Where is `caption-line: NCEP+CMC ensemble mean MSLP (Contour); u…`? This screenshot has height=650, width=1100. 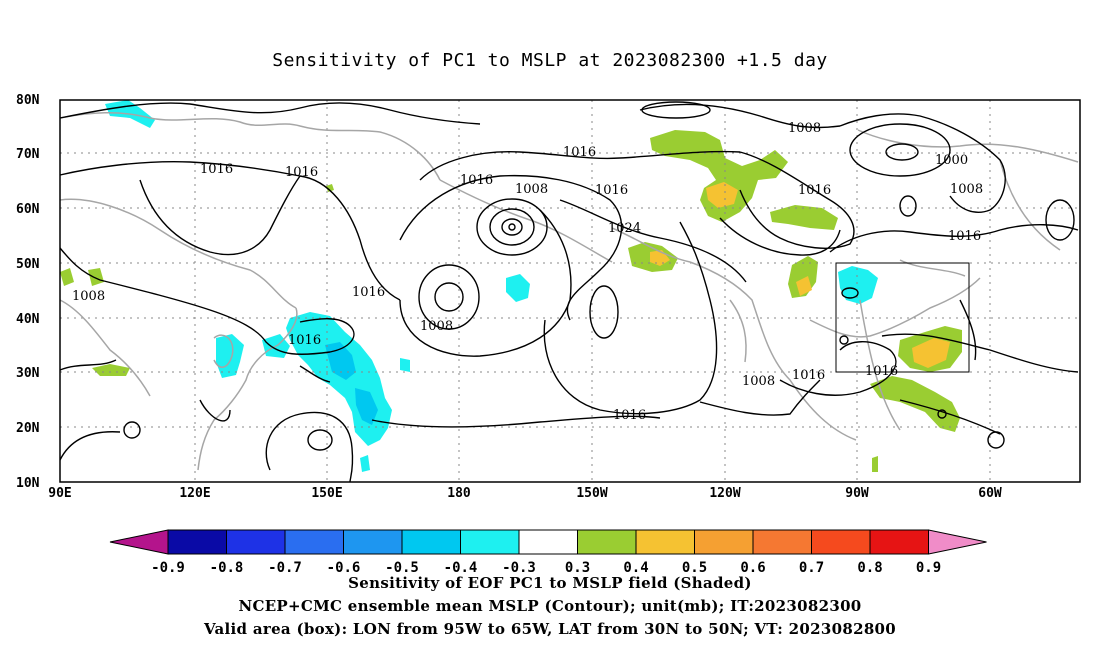 caption-line: NCEP+CMC ensemble mean MSLP (Contour); u… is located at coordinates (550, 606).